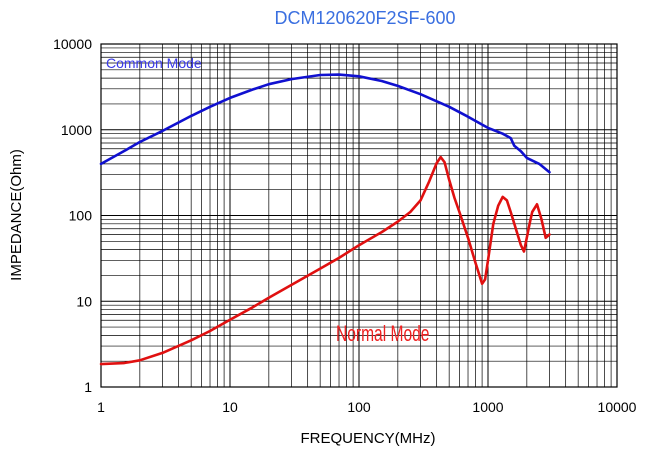 This screenshot has width=645, height=457. What do you see at coordinates (364, 18) in the screenshot?
I see `chart-title: DCM120620F2SF-600` at bounding box center [364, 18].